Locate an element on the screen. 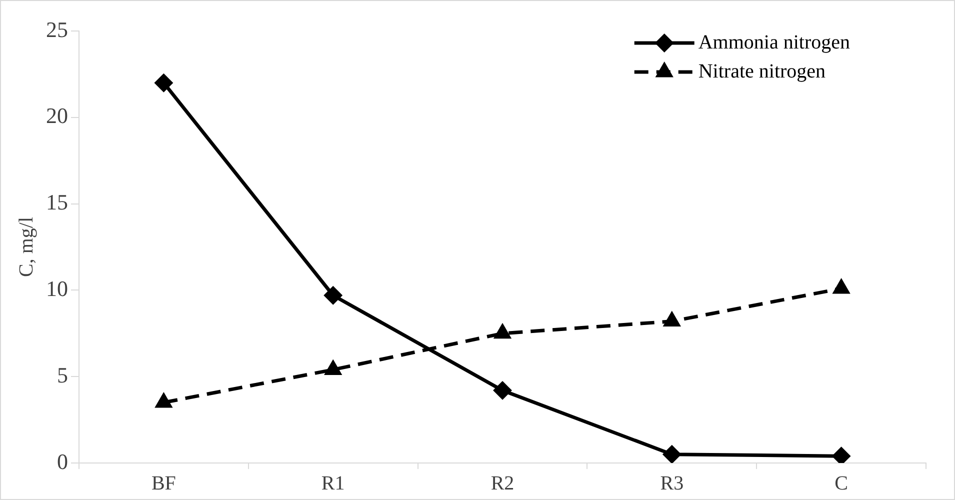  y-tick-label: 25 is located at coordinates (57, 29).